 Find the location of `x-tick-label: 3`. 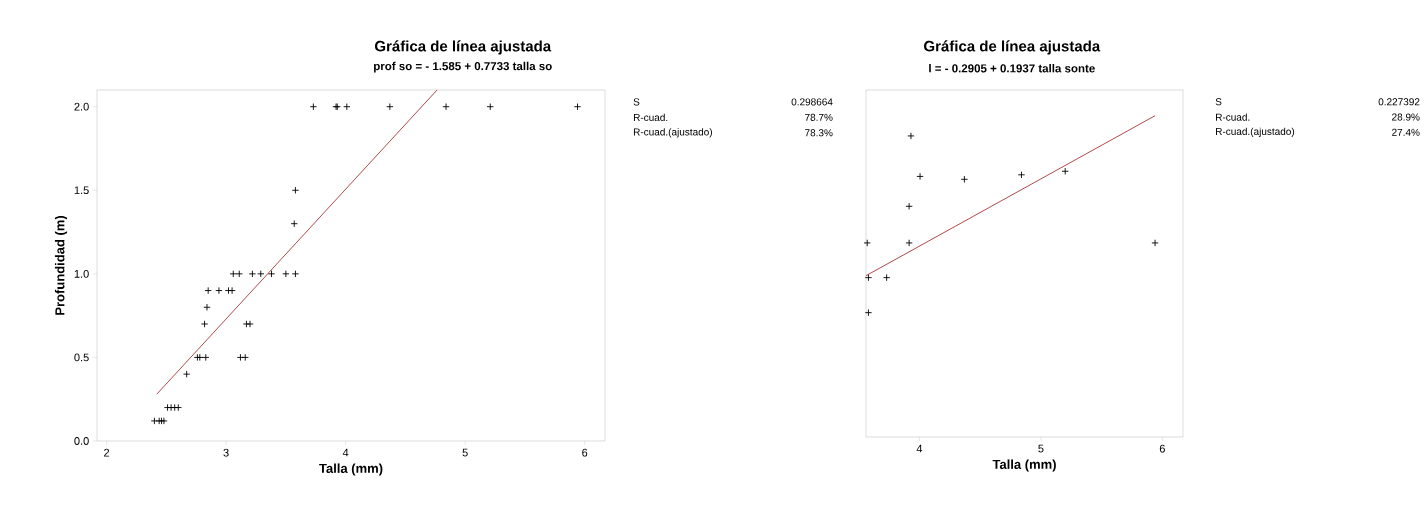

x-tick-label: 3 is located at coordinates (226, 452).